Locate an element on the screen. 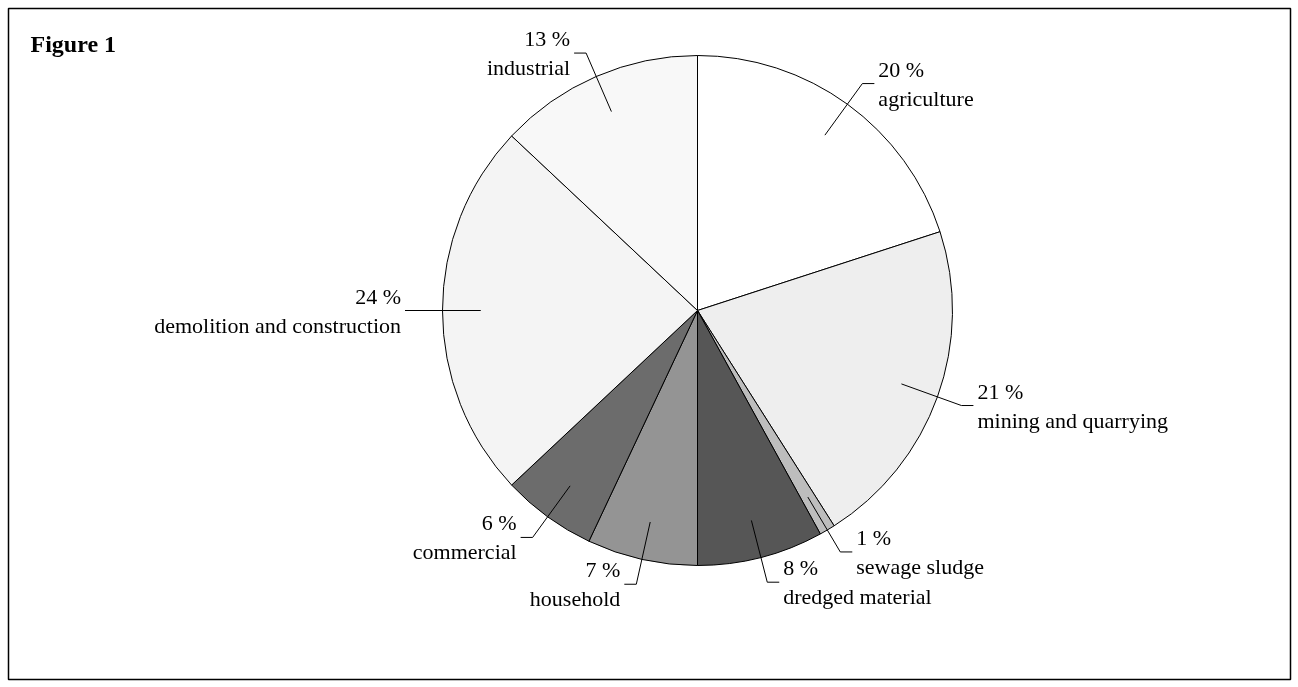  slice-label: demolition and construction is located at coordinates (278, 325).